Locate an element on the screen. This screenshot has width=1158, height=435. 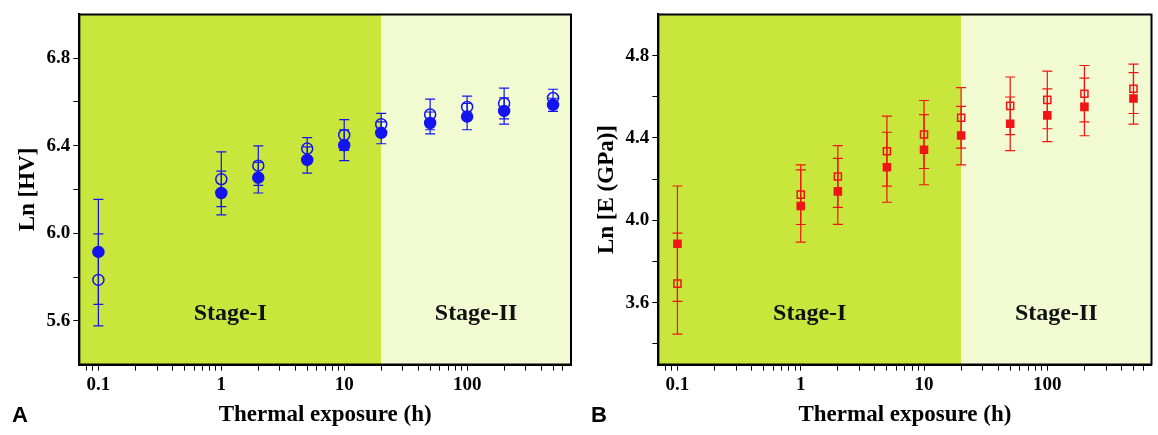
y-tick-label: 6.0 is located at coordinates (58, 232).